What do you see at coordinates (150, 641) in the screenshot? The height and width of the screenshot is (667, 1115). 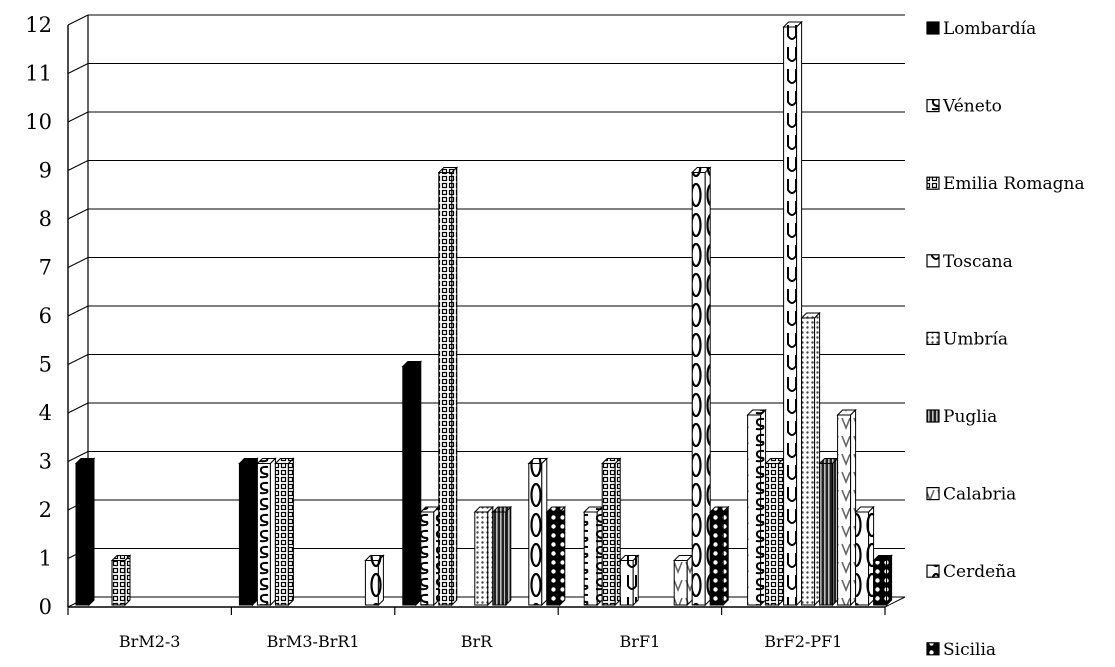 I see `category-label: BrM2-3` at bounding box center [150, 641].